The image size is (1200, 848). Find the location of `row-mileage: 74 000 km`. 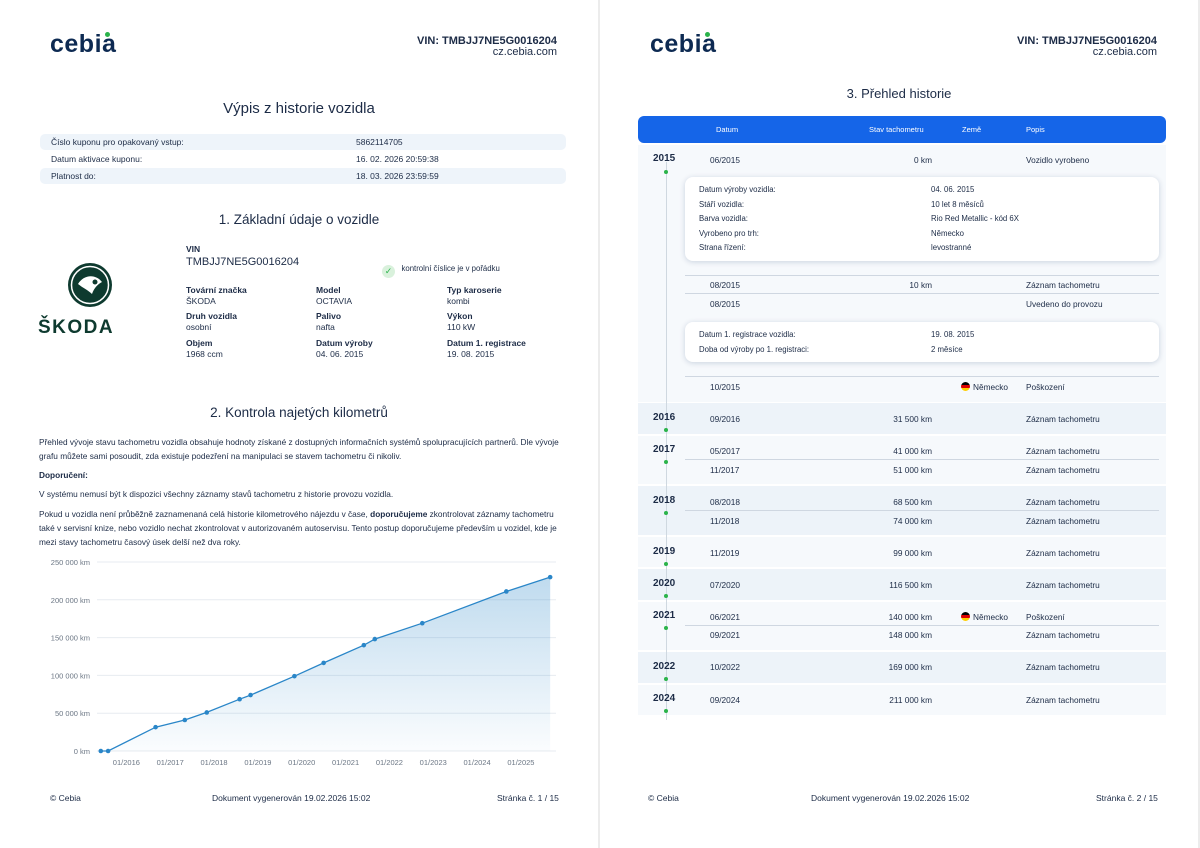

row-mileage: 74 000 km is located at coordinates (912, 521).